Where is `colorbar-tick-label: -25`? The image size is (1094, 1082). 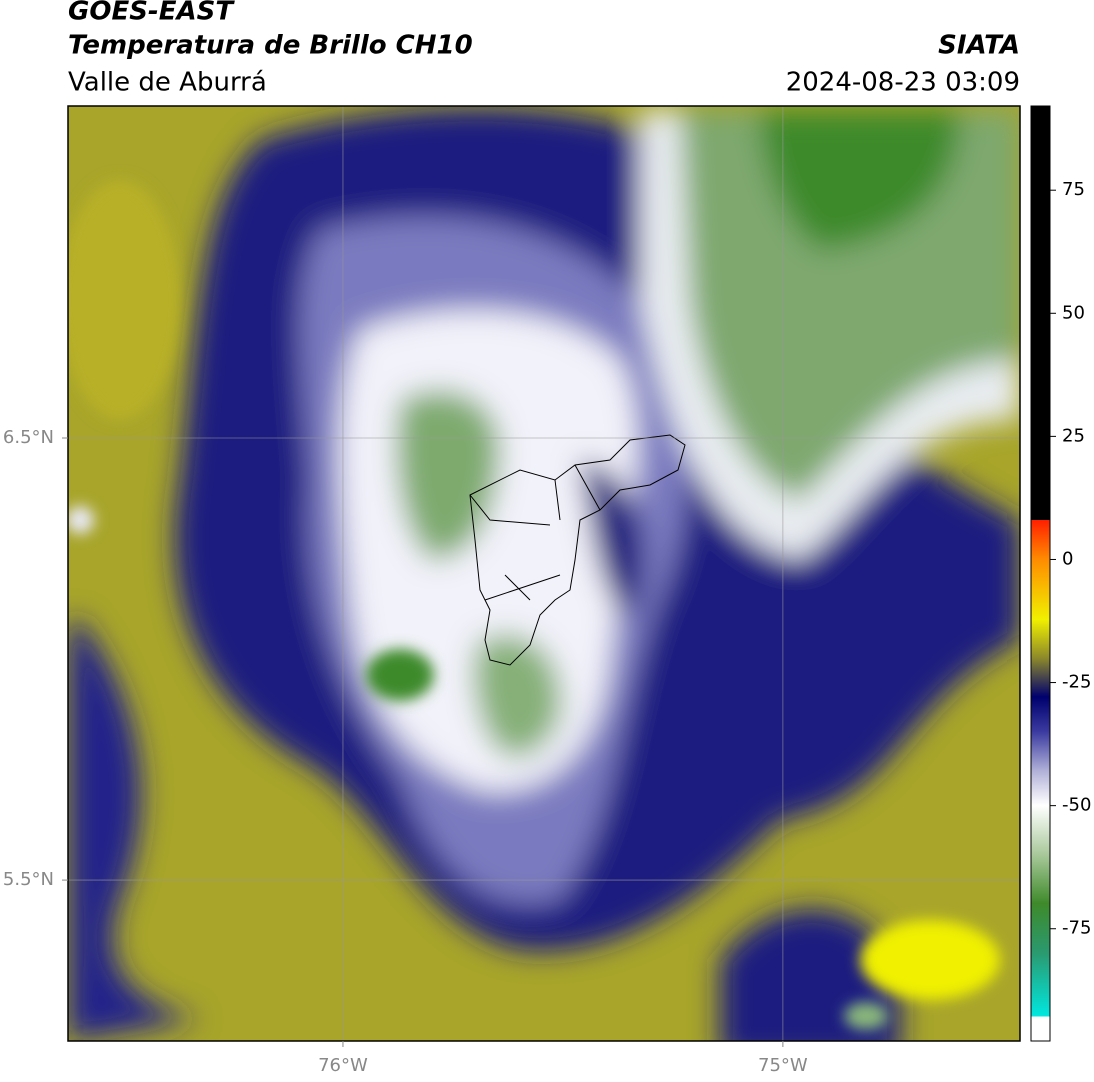
colorbar-tick-label: -25 is located at coordinates (1076, 682).